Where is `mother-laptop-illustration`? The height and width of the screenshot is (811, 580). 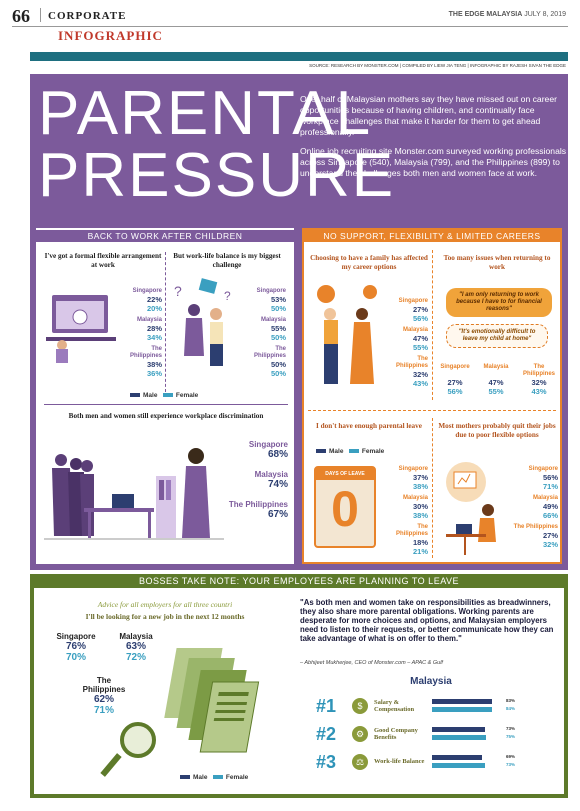 mother-laptop-illustration is located at coordinates (471, 508).